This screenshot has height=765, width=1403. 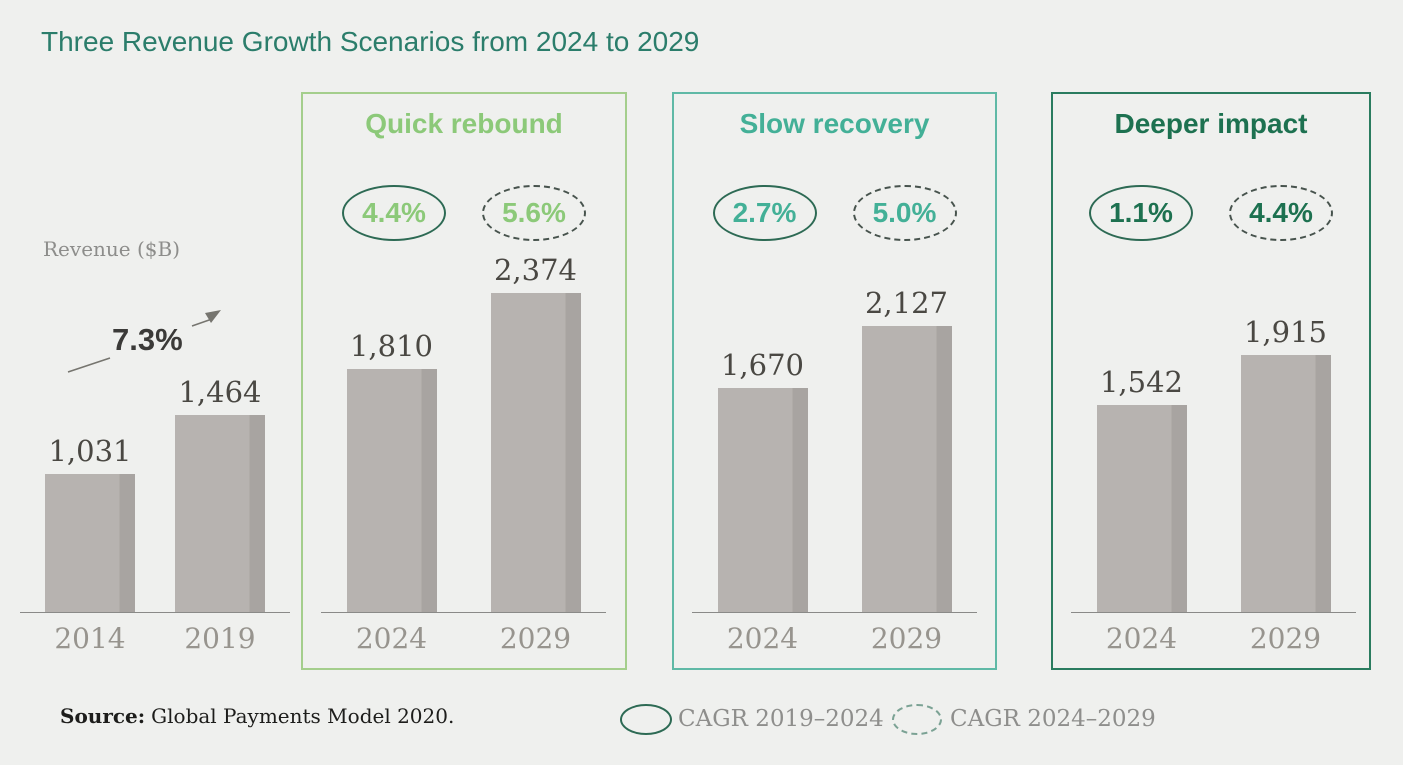 I want to click on bar-chart-slow-recovery: 1,670 2024 2,127 2029, so click(x=834, y=468).